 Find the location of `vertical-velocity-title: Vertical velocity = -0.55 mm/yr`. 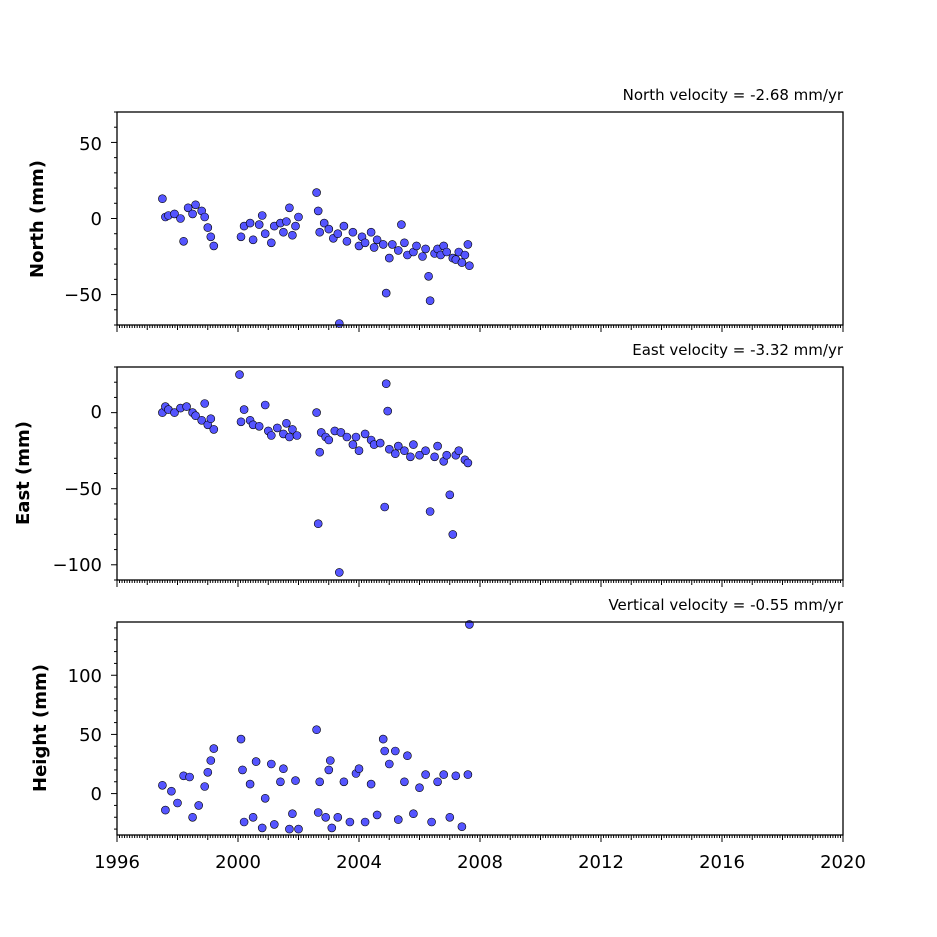

vertical-velocity-title: Vertical velocity = -0.55 mm/yr is located at coordinates (725, 605).